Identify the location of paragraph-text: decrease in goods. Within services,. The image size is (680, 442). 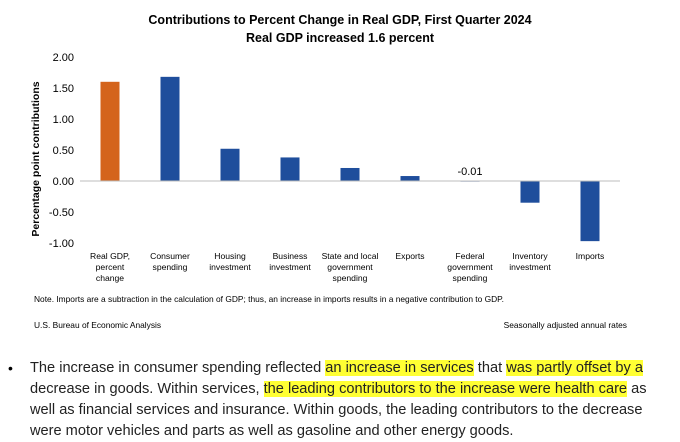
(147, 389).